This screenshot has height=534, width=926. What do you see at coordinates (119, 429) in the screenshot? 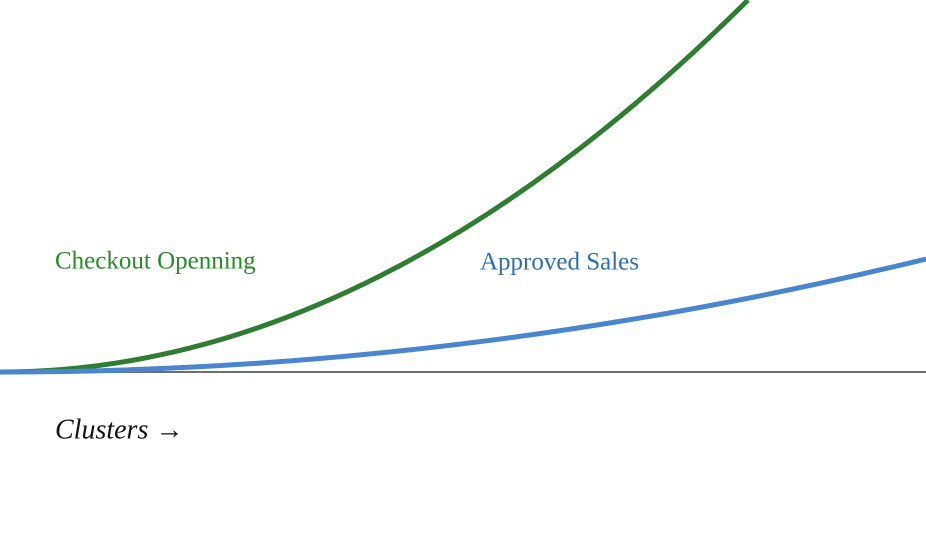
I see `x-axis-label: Clusters →` at bounding box center [119, 429].